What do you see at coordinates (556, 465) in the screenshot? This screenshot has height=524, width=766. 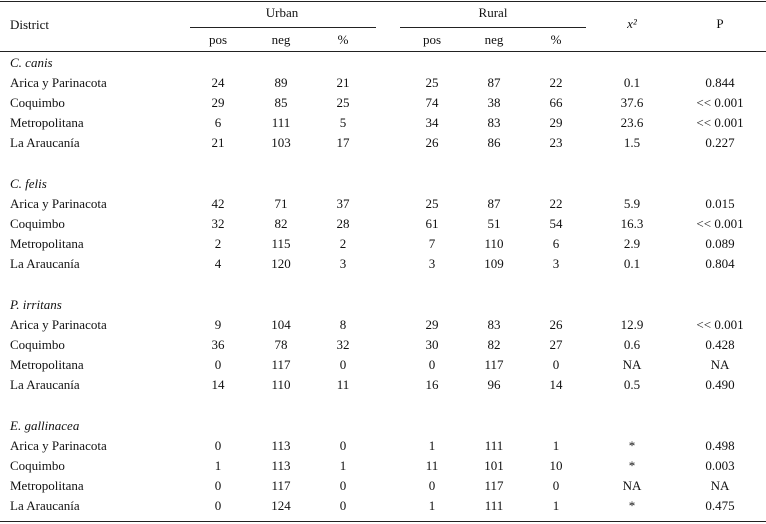 I see `cell: 10` at bounding box center [556, 465].